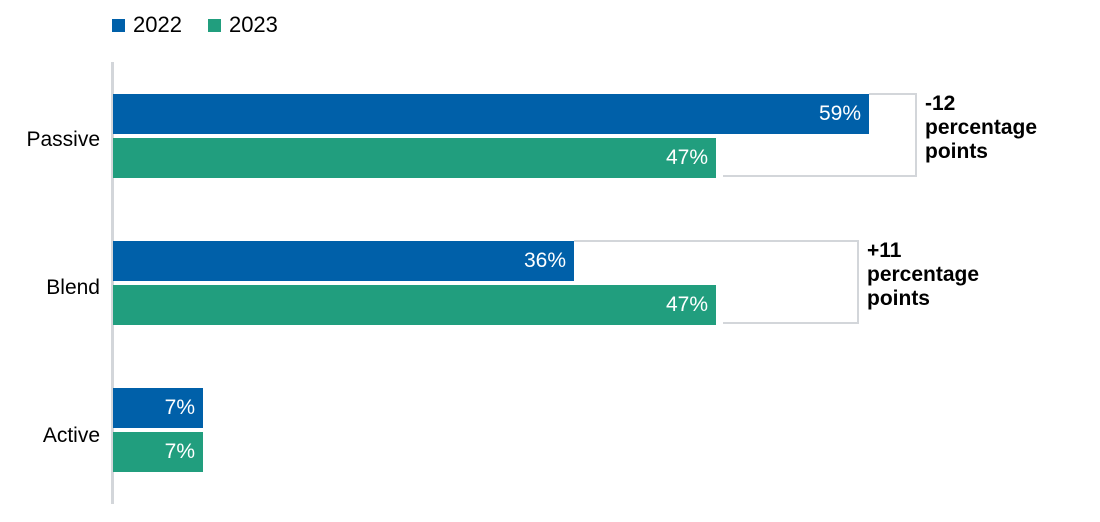 This screenshot has width=1100, height=522. What do you see at coordinates (195, 25) in the screenshot?
I see `chart-legend: 2022 2023` at bounding box center [195, 25].